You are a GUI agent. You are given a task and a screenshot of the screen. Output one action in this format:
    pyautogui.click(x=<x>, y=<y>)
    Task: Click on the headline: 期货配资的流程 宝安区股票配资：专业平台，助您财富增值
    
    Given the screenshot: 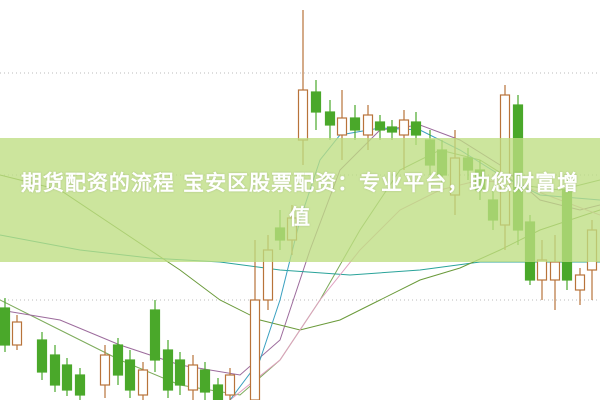 What is the action you would take?
    pyautogui.click(x=300, y=200)
    